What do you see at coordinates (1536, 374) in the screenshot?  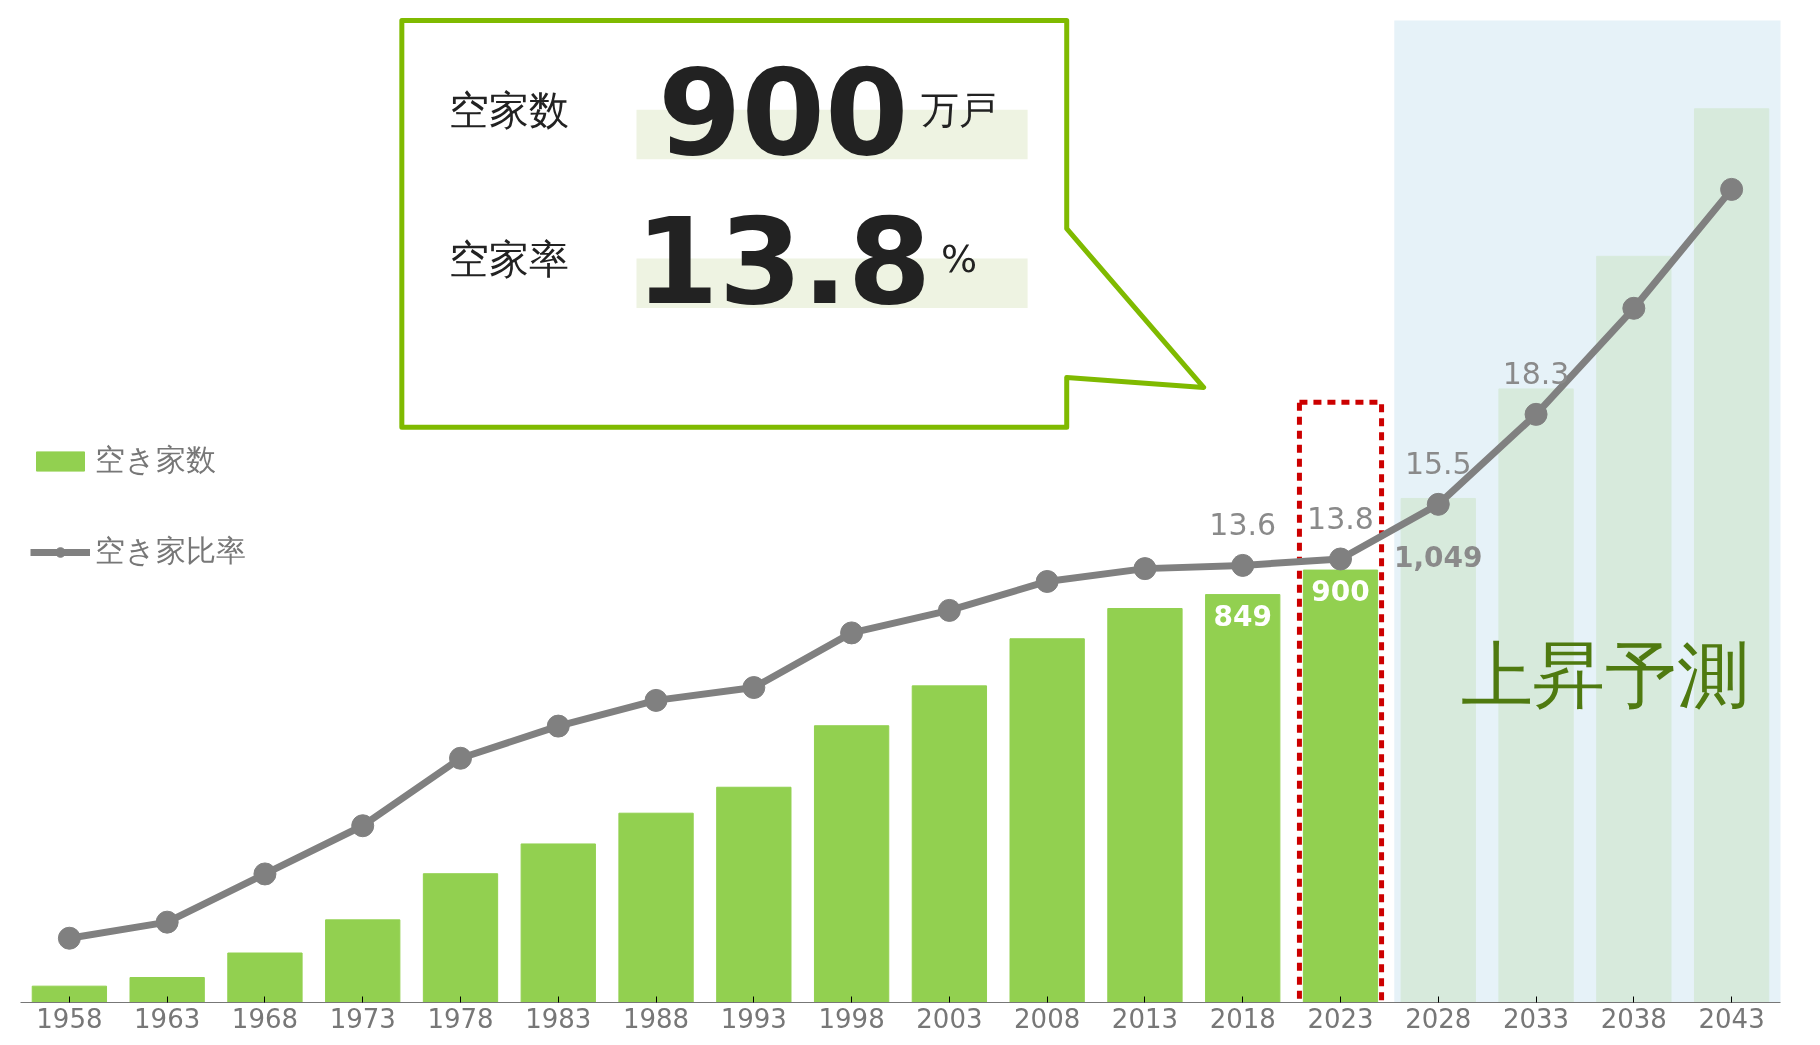 I see `data-label: 18.3` at bounding box center [1536, 374].